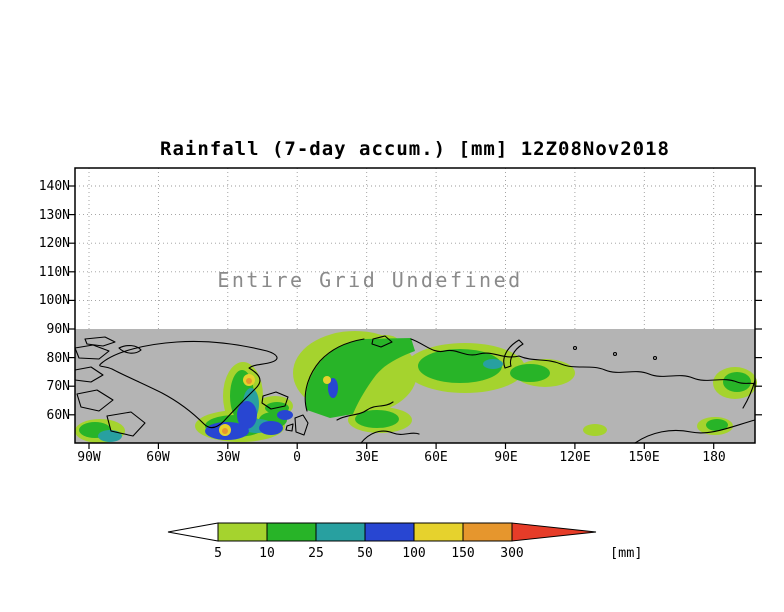  Describe the element at coordinates (158, 457) in the screenshot. I see `x-tick-label: 60W` at that location.